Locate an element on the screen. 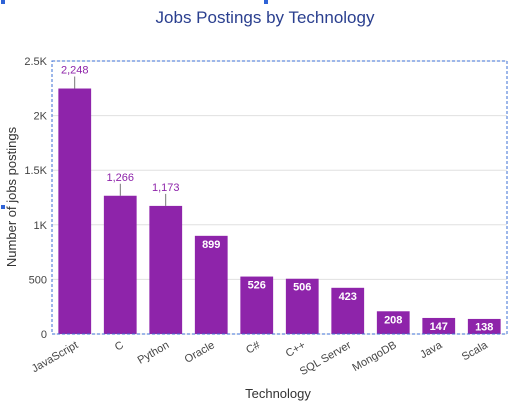  y-tick-labels: 0 500 1K 1.5K 2K 2.5K is located at coordinates (35, 198).